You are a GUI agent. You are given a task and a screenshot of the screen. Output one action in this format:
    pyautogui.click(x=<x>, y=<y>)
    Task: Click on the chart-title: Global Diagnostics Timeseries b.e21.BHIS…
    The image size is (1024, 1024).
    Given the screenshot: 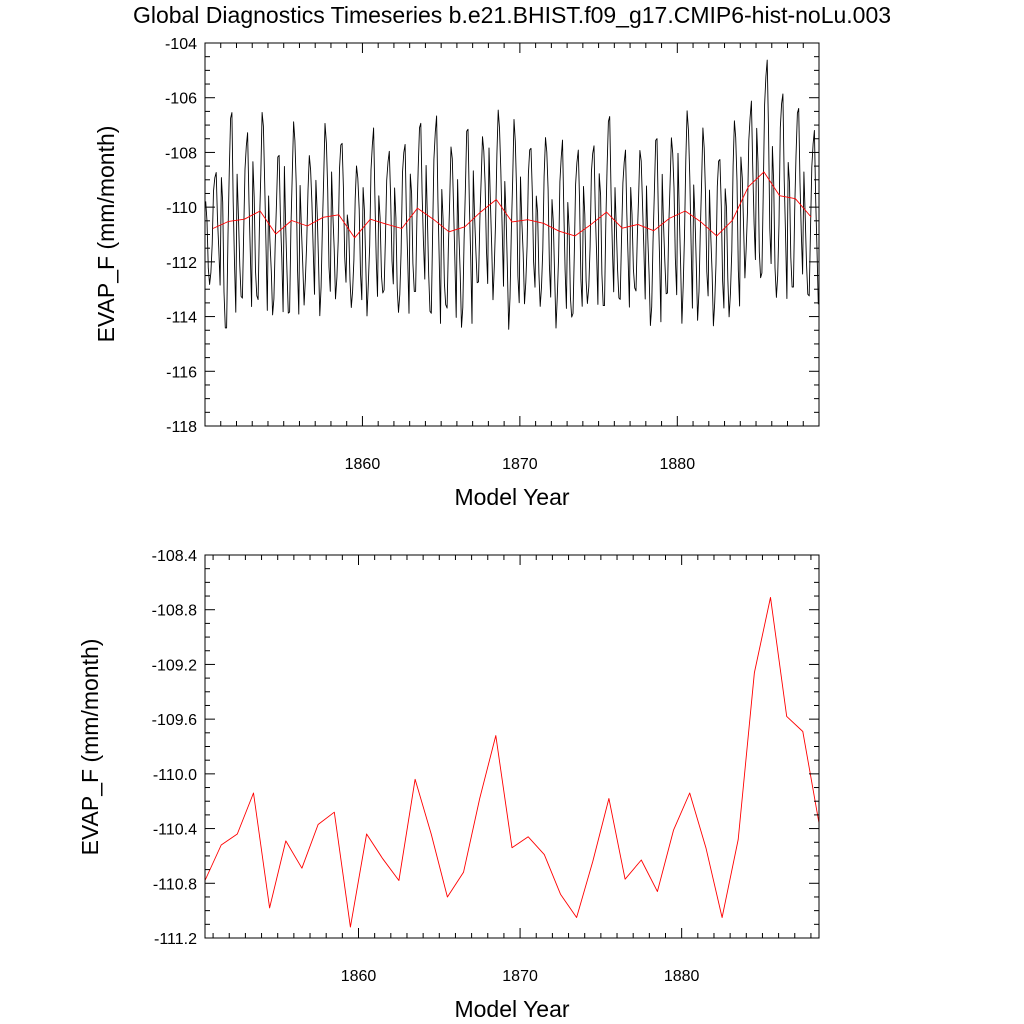 What is the action you would take?
    pyautogui.click(x=512, y=15)
    